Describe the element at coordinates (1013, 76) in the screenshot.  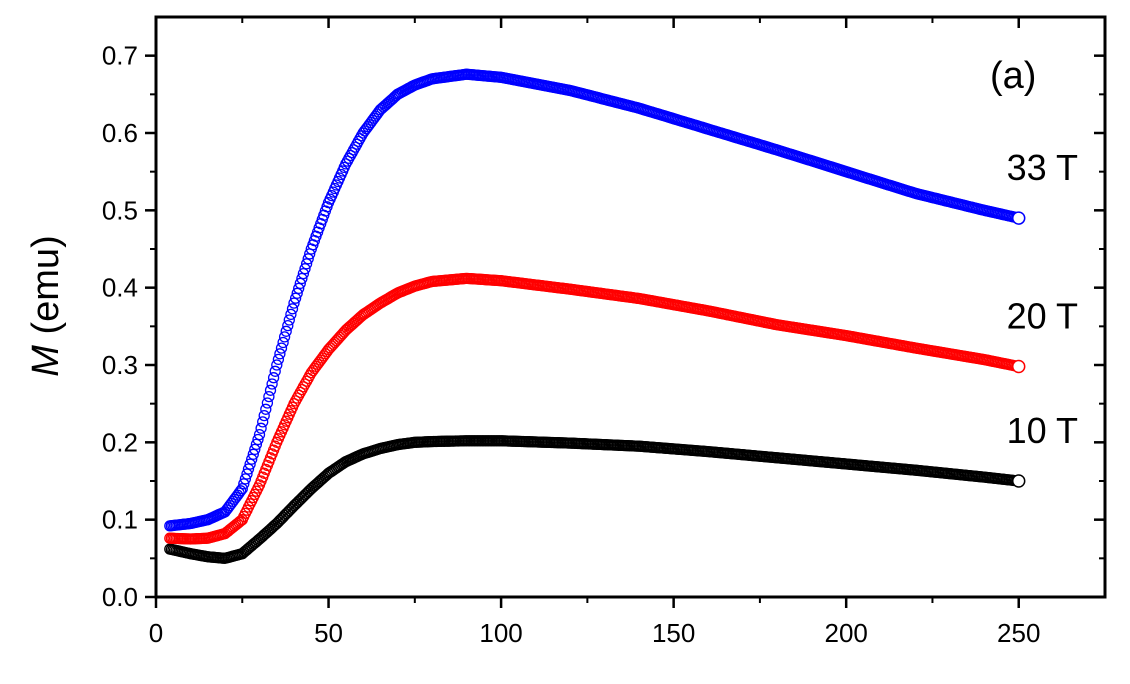
I see `panel-label: (a)` at that location.